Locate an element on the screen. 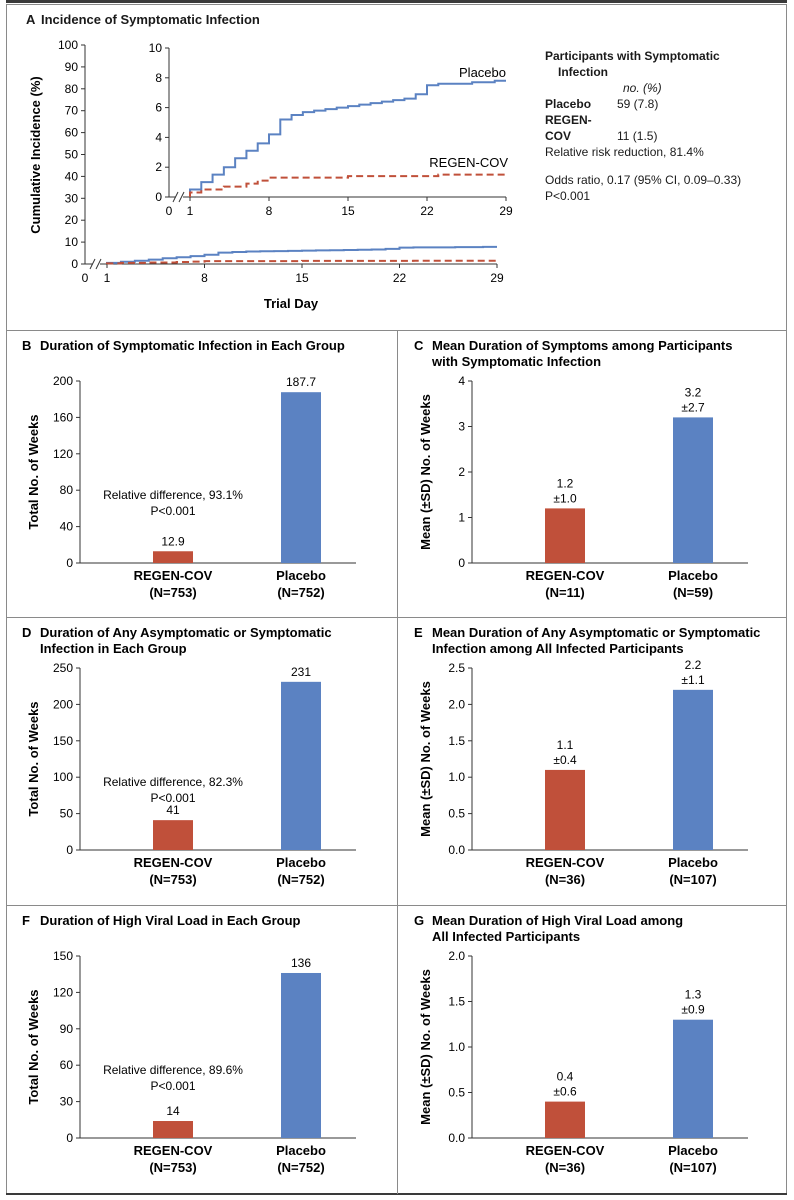  a-inset-y-tick-label: 6 is located at coordinates (158, 108).